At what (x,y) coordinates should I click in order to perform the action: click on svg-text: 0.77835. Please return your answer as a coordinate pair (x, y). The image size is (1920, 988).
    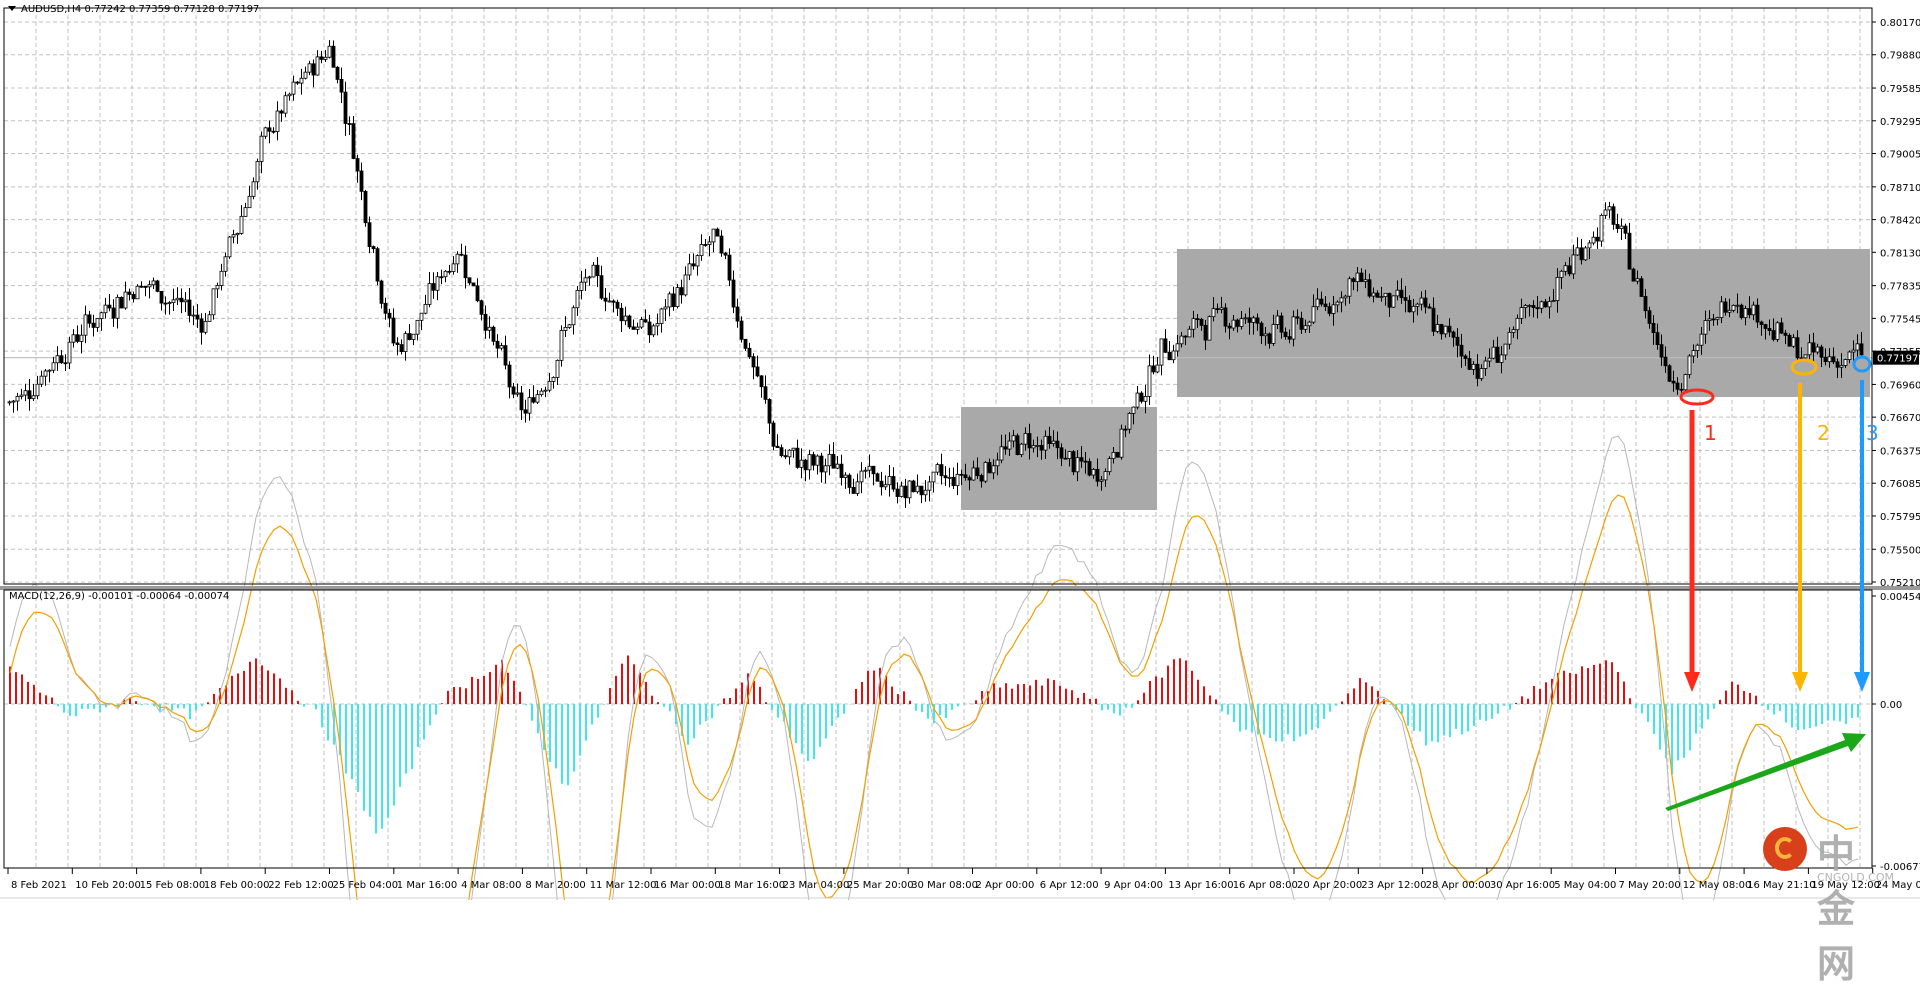
    Looking at the image, I should click on (1900, 287).